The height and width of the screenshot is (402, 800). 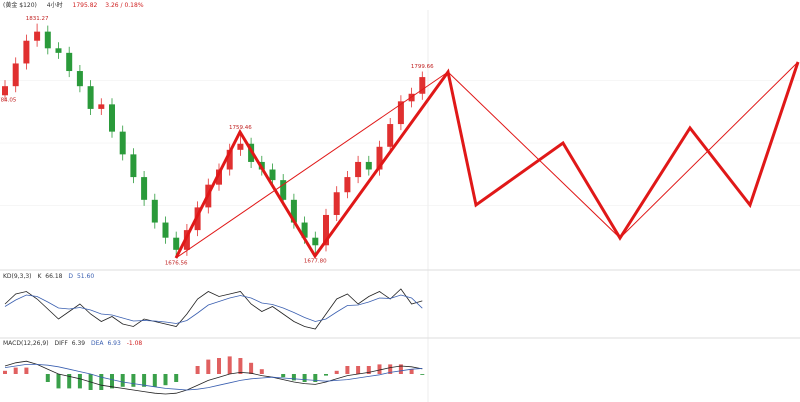 I want to click on price-label: 1799.66, so click(x=422, y=67).